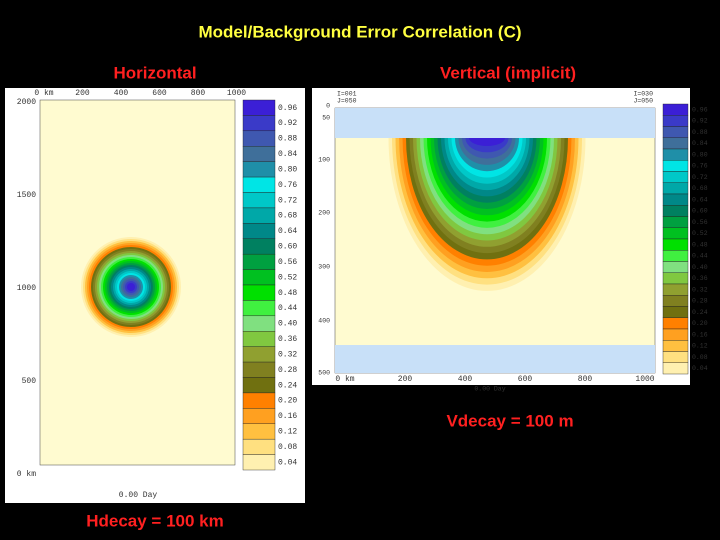 The height and width of the screenshot is (540, 720). I want to click on colorbar-label: 0.04, so click(700, 368).